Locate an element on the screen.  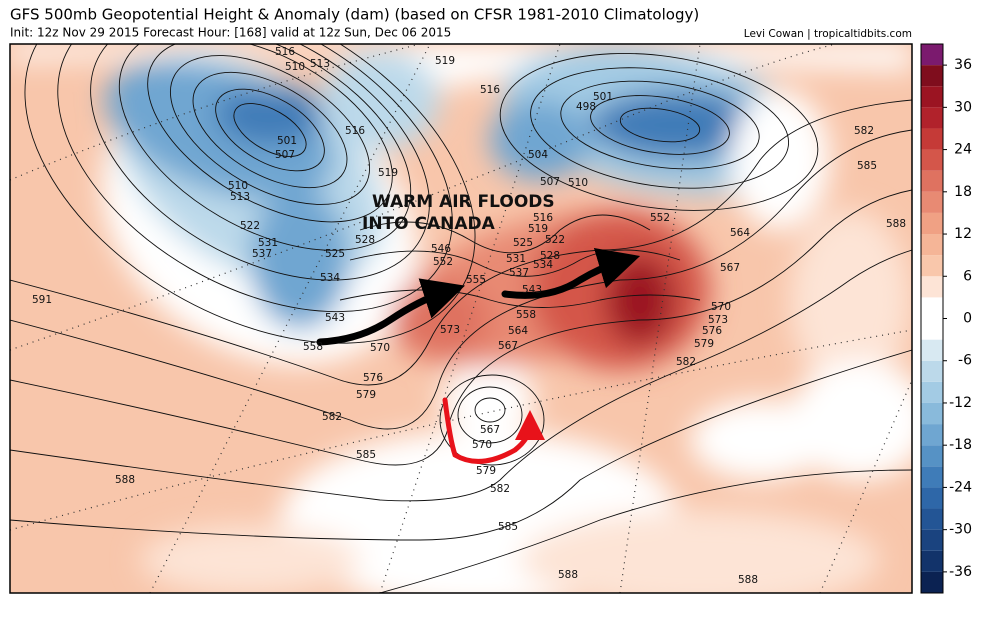
contour-label: 555 is located at coordinates (476, 280).